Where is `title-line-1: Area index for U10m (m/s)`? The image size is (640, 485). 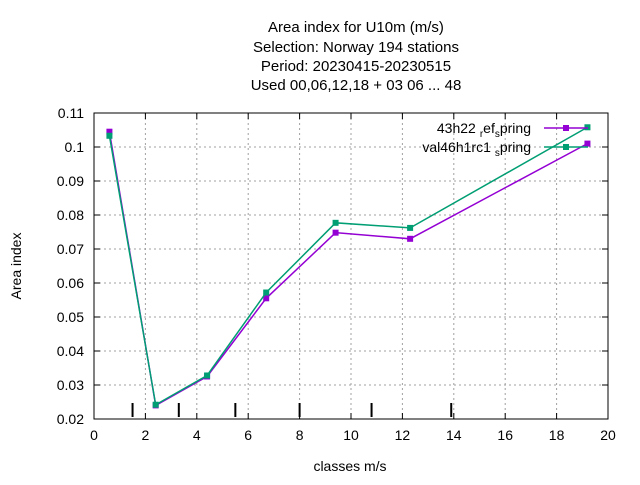
title-line-1: Area index for U10m (m/s) is located at coordinates (356, 27).